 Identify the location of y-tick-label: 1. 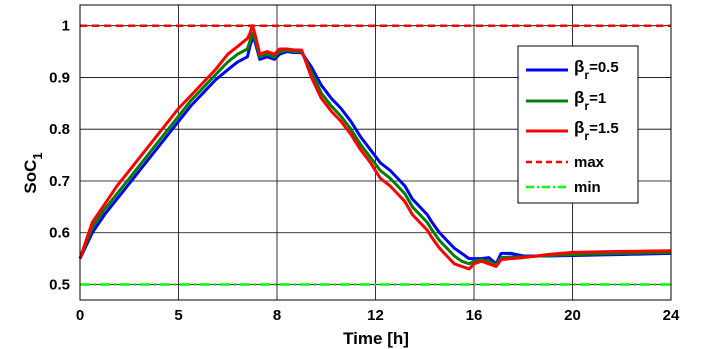
(66, 26).